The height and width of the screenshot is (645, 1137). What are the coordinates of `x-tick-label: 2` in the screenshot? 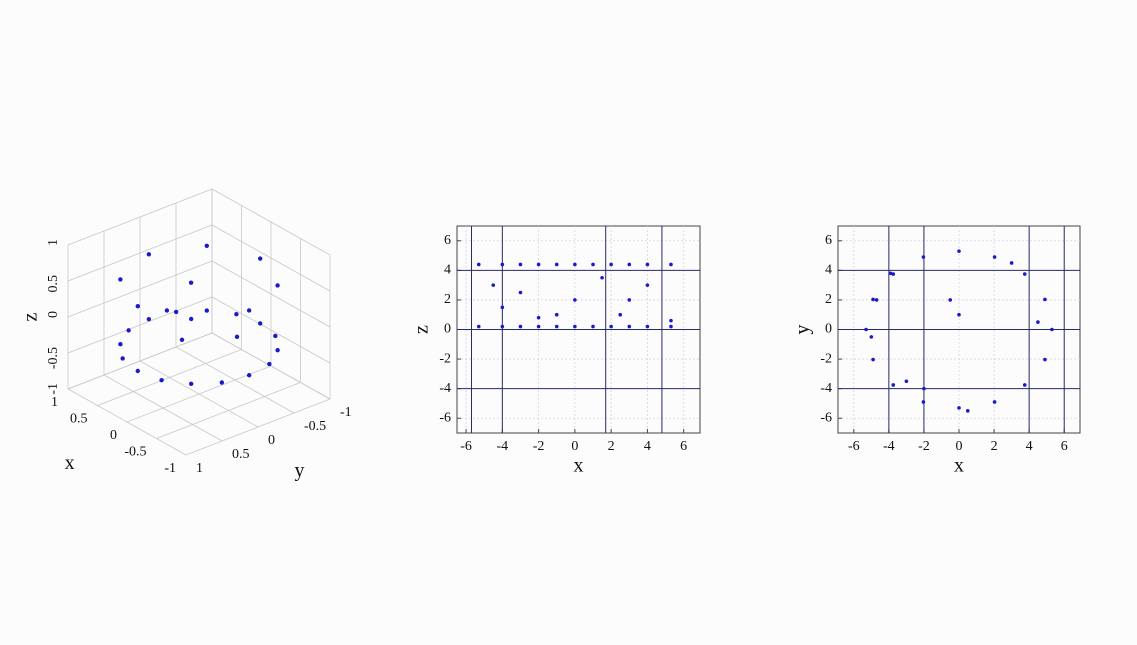 It's located at (611, 446).